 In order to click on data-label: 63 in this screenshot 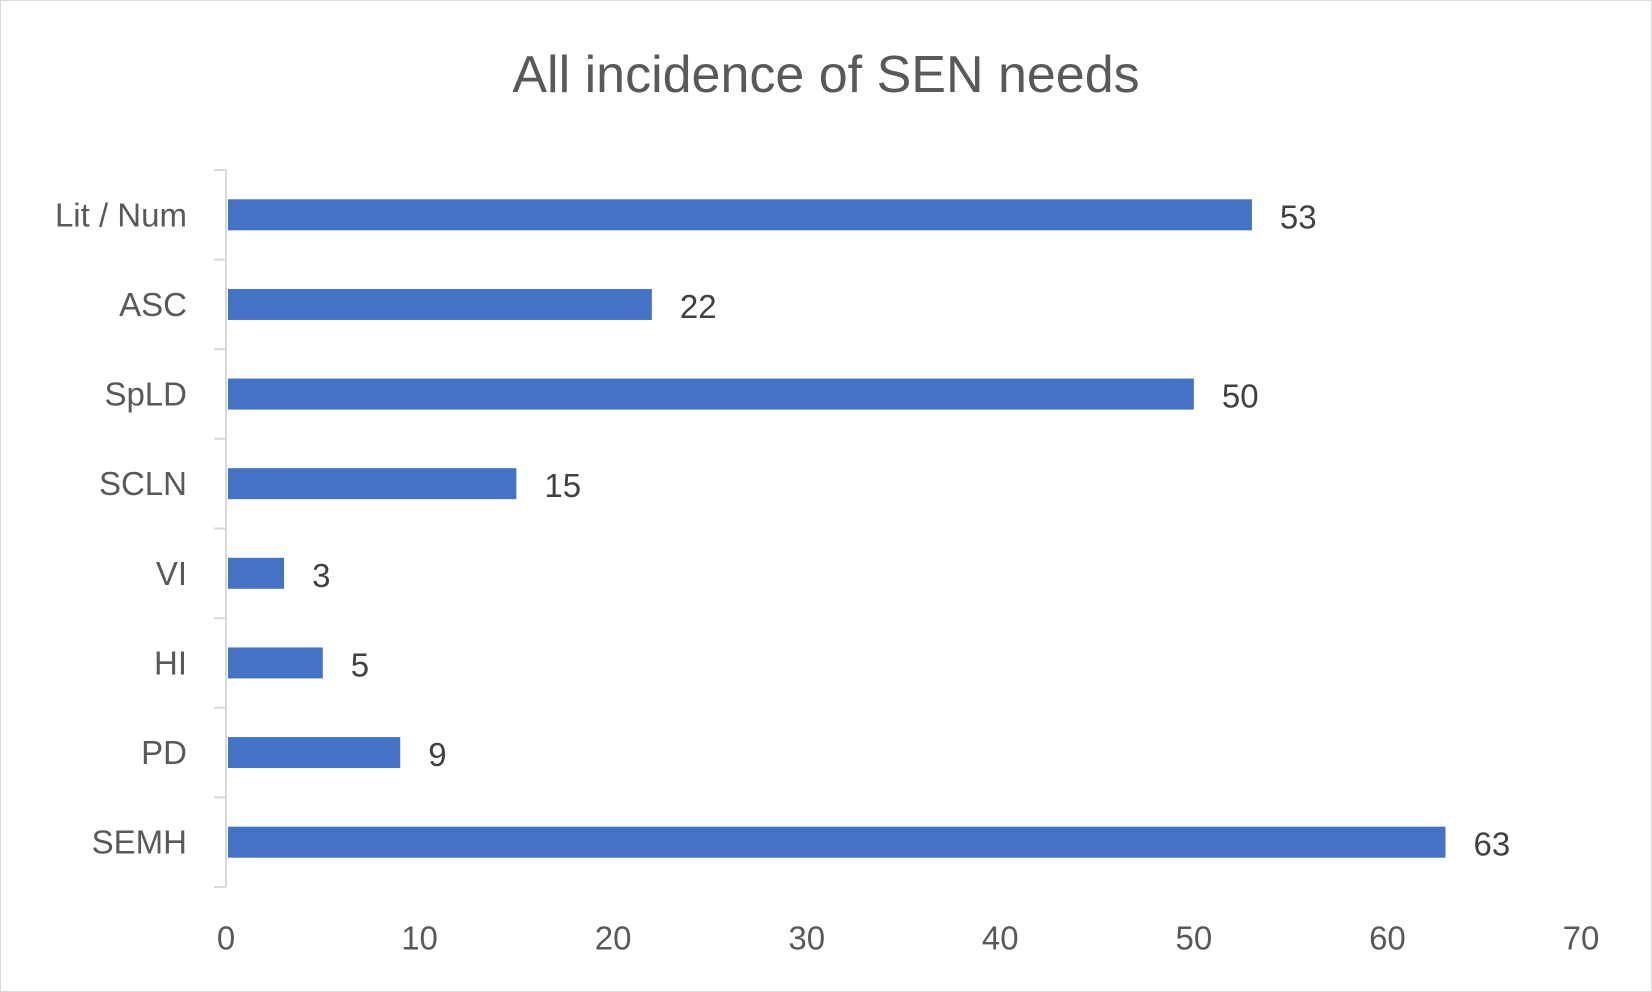, I will do `click(1492, 844)`.